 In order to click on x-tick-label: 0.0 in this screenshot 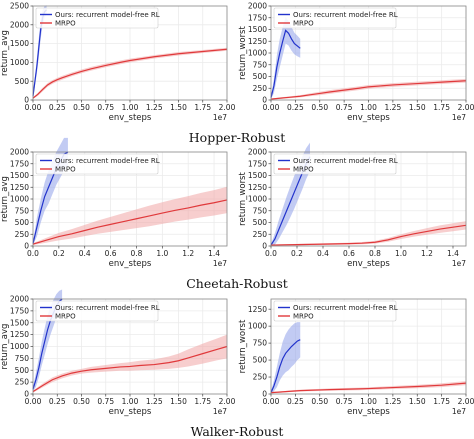, I will do `click(33, 253)`.